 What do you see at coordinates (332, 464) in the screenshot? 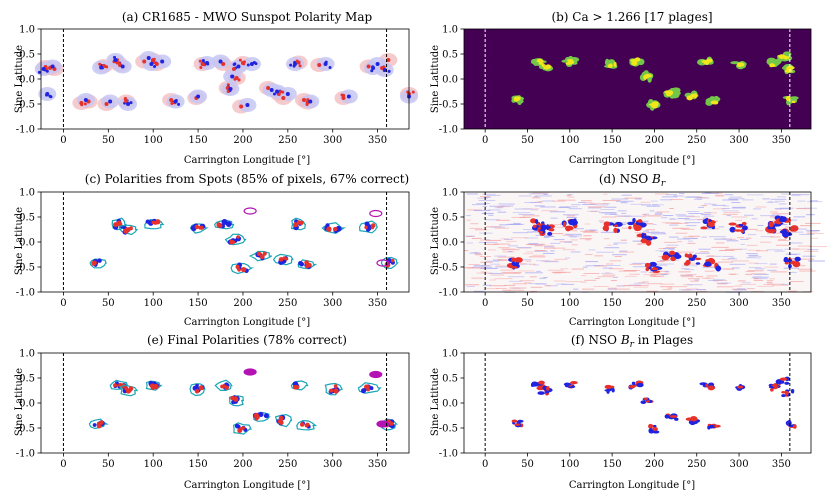
I see `panel-e-x-tick-label: 300` at bounding box center [332, 464].